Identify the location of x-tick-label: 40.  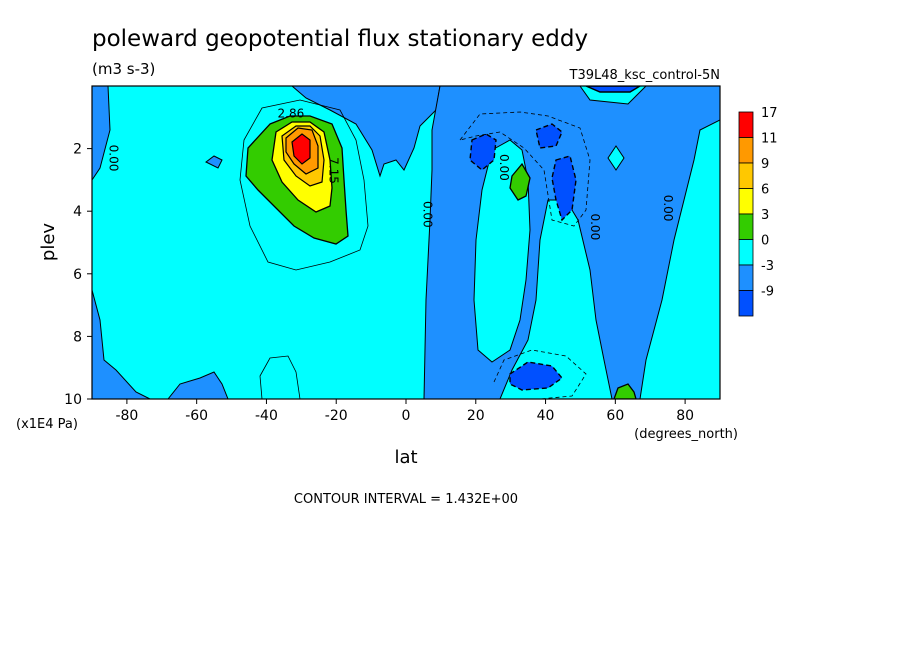
(546, 416).